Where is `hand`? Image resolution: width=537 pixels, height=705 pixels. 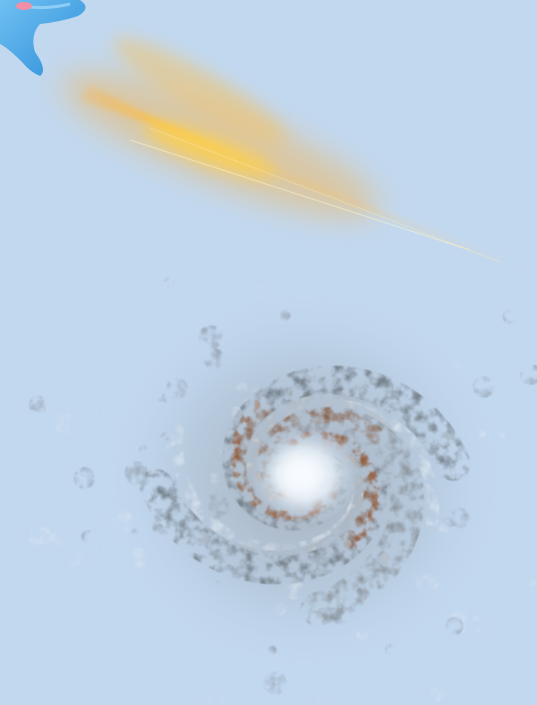 hand is located at coordinates (43, 38).